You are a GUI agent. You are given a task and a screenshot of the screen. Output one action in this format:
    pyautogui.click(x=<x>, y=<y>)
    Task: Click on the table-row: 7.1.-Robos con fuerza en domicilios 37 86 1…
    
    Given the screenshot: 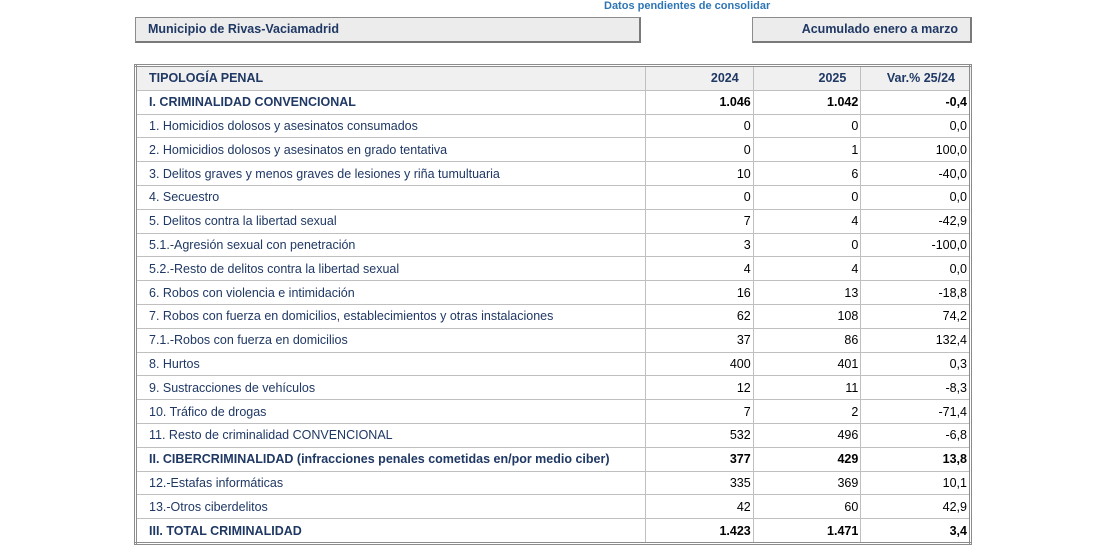 What is the action you would take?
    pyautogui.click(x=552, y=340)
    